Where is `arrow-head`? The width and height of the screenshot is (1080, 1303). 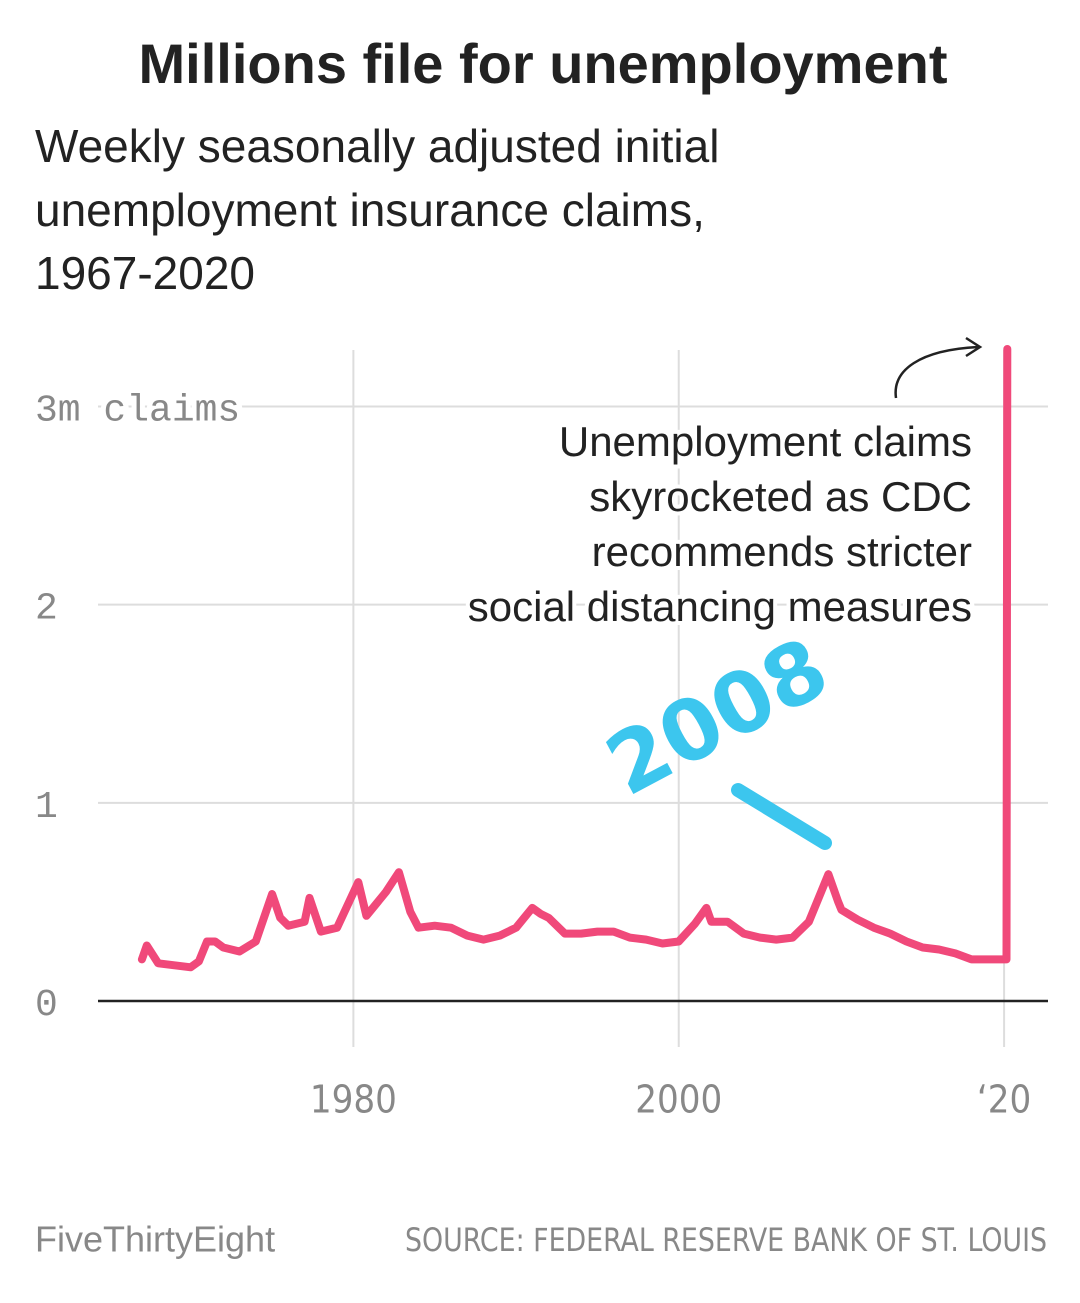
arrow-head is located at coordinates (974, 347).